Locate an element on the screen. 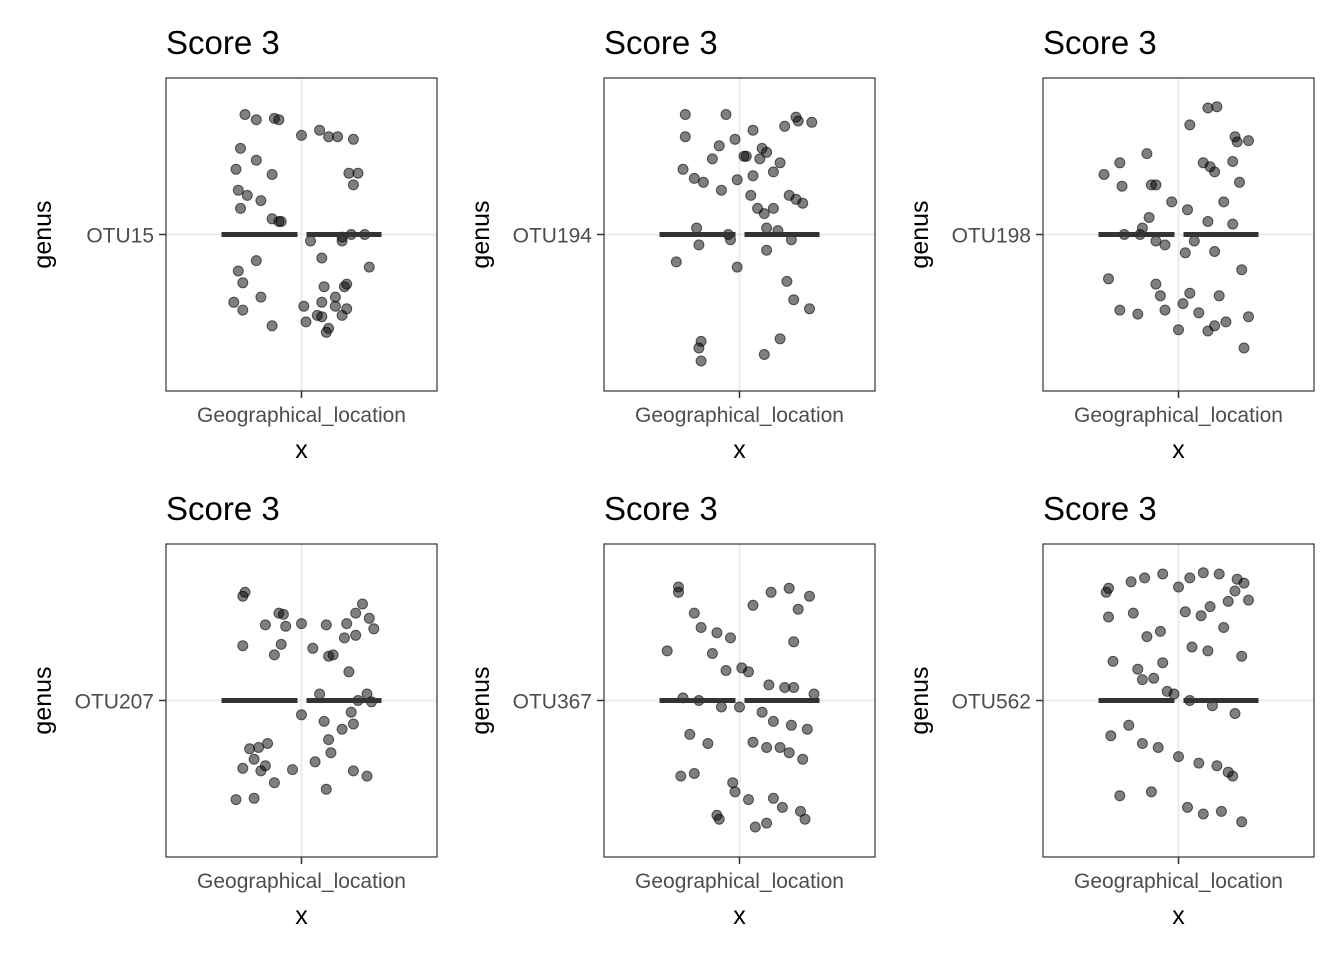  x-tick-label: Geographical_location is located at coordinates (1178, 881).